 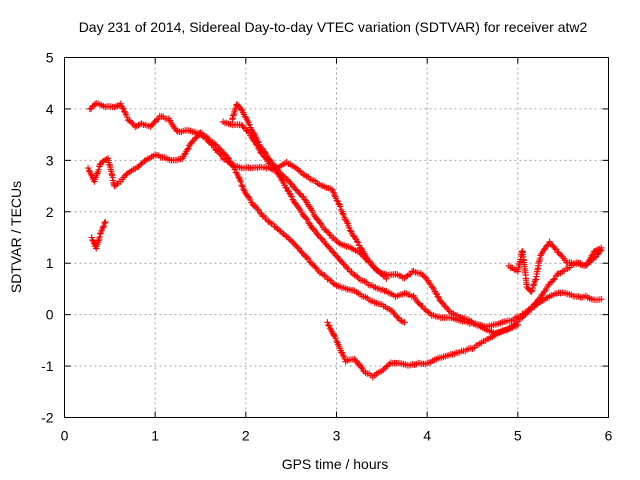 I want to click on x-tick-label: 6, so click(x=609, y=436).